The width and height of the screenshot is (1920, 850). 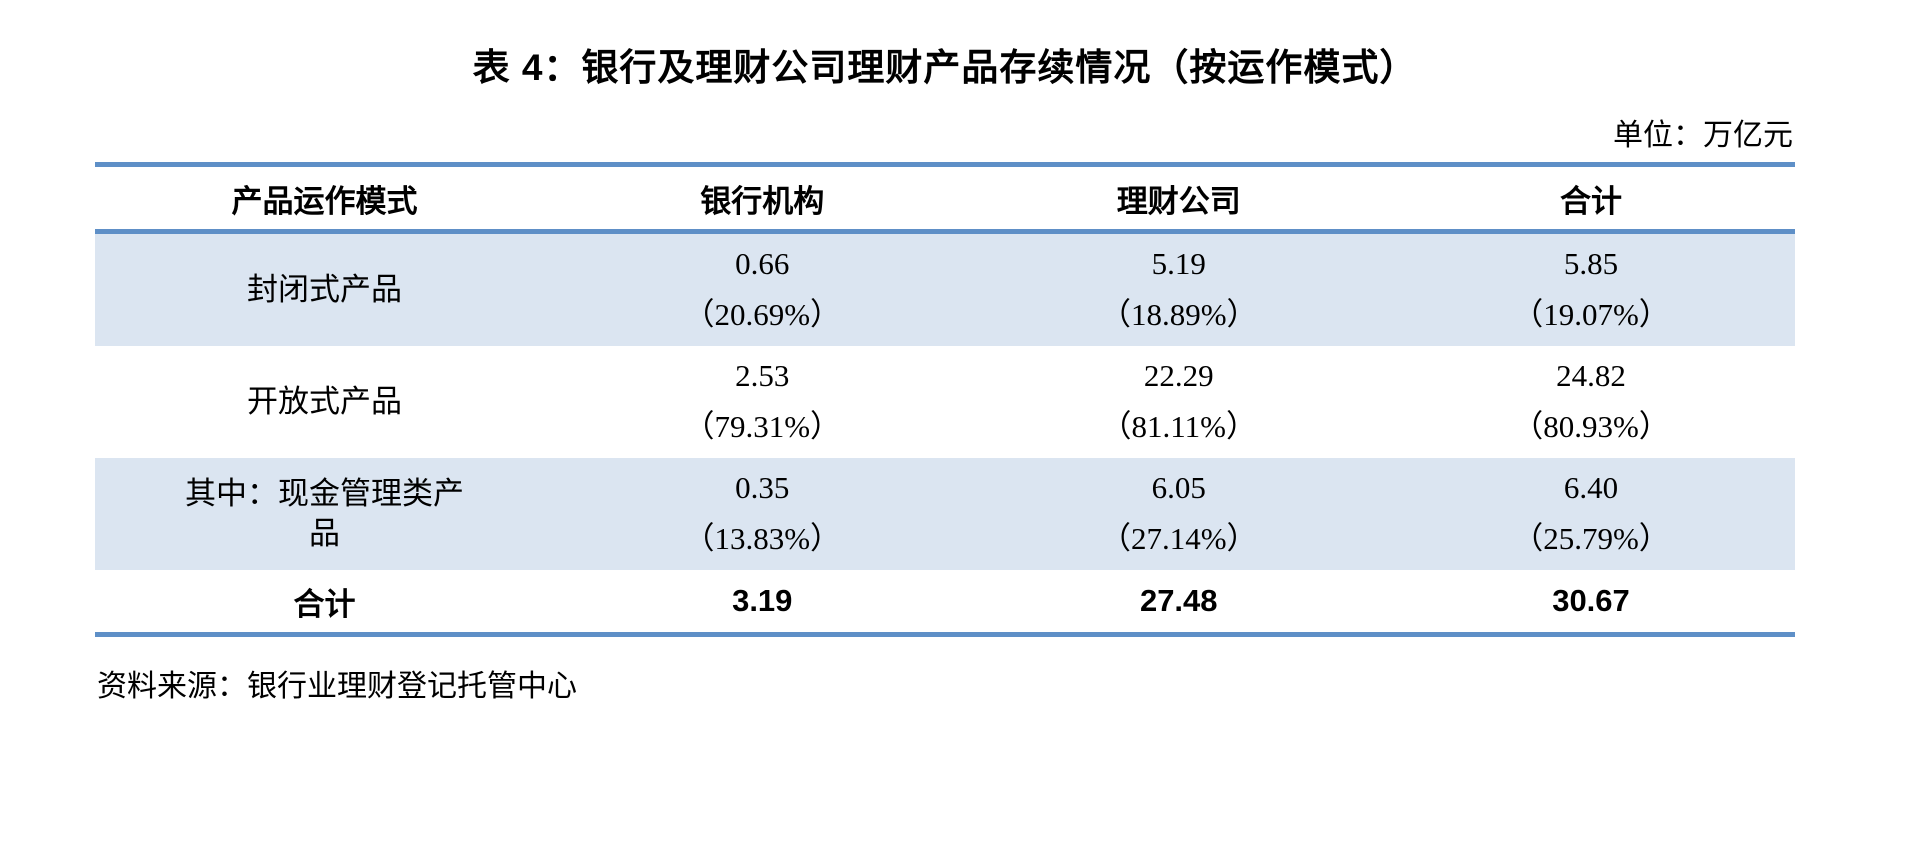 What do you see at coordinates (1178, 315) in the screenshot?
I see `cell-percentage: （18.89%）` at bounding box center [1178, 315].